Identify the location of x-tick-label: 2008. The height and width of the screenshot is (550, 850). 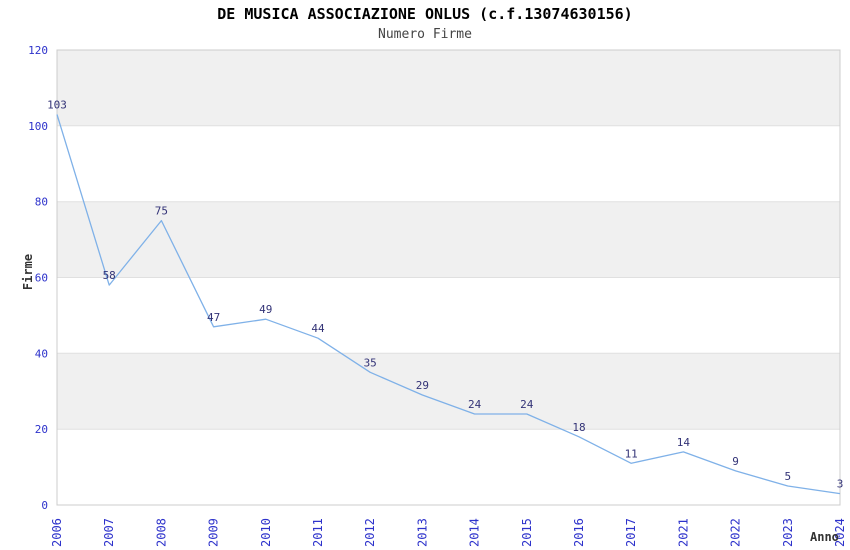
(161, 532).